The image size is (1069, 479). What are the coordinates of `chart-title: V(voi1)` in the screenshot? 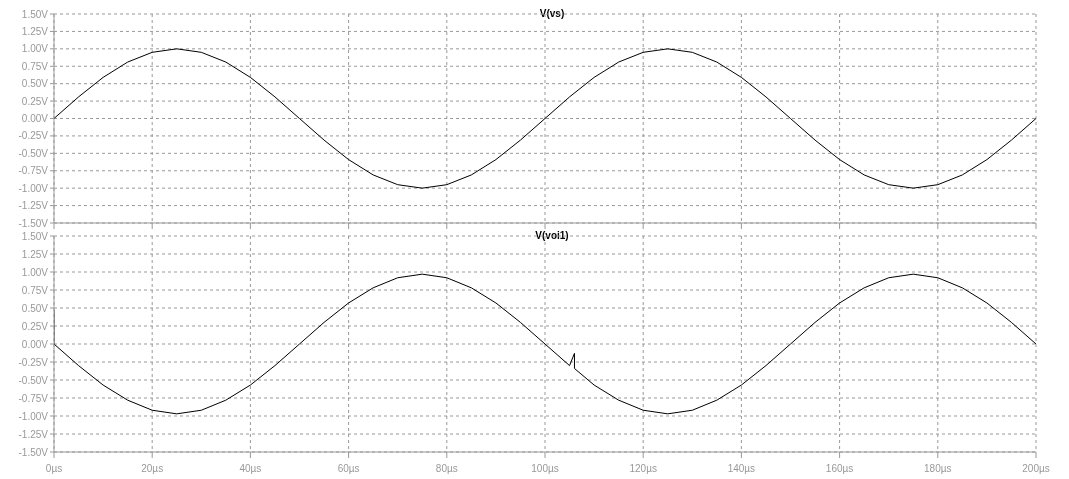 It's located at (552, 235).